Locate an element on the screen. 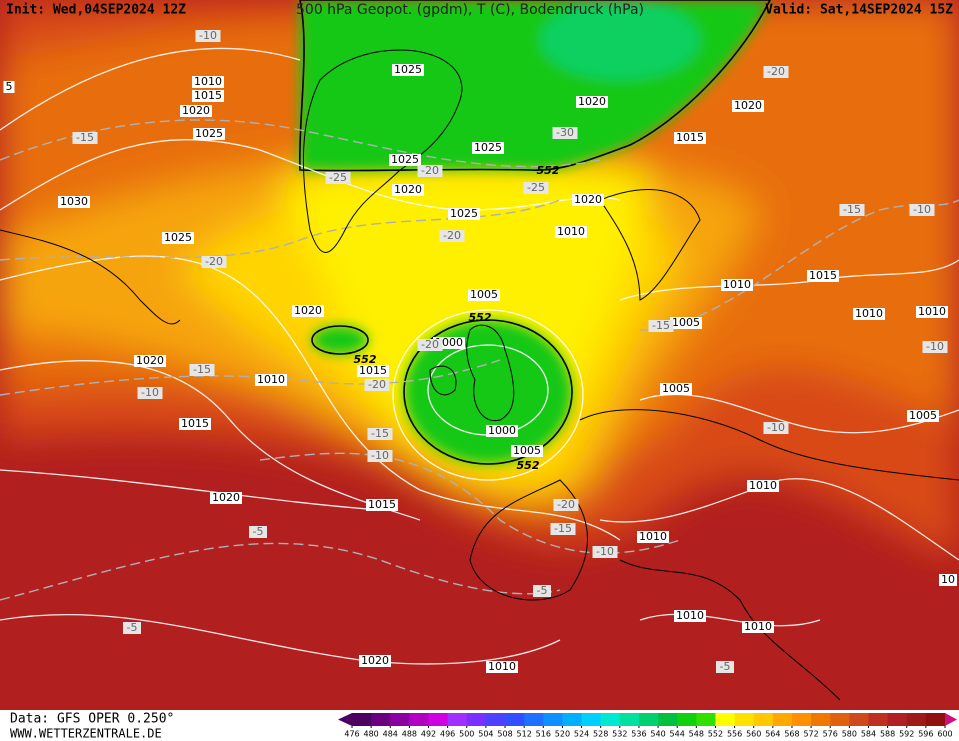 The width and height of the screenshot is (959, 741). website: WWW.WETTERZENTRALE.DE is located at coordinates (86, 734).